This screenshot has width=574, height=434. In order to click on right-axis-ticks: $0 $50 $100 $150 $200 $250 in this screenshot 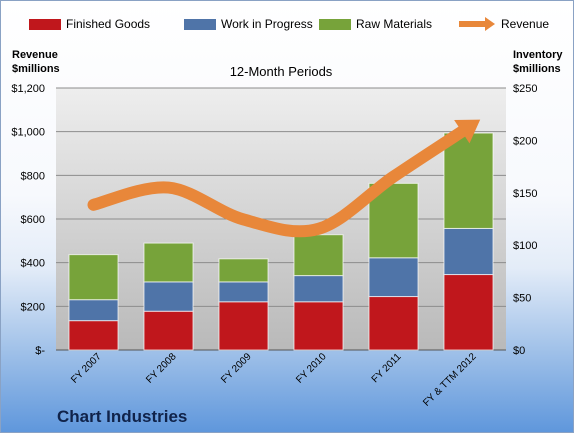, I will do `click(525, 220)`.